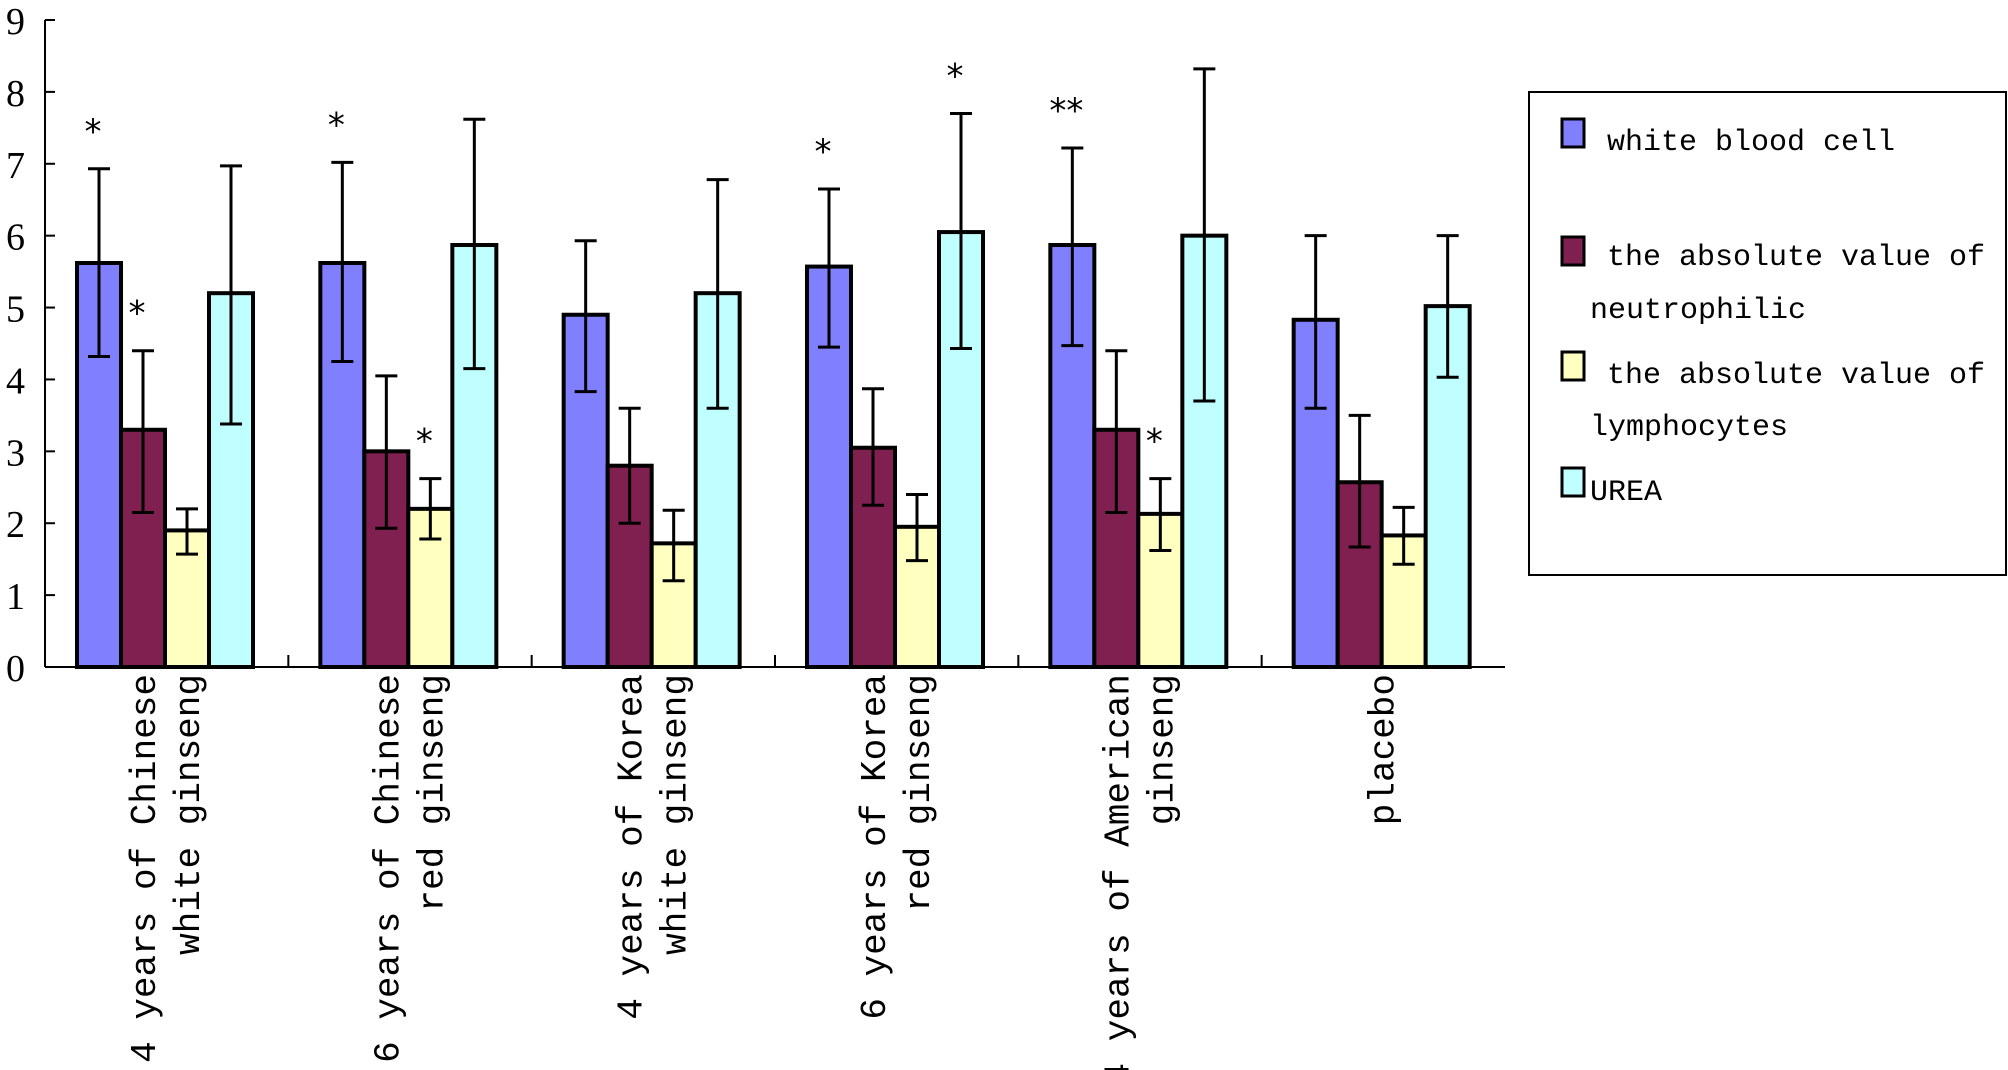 This screenshot has height=1070, width=2008. I want to click on category-label: 4 years of Korea white ginseng, so click(654, 847).